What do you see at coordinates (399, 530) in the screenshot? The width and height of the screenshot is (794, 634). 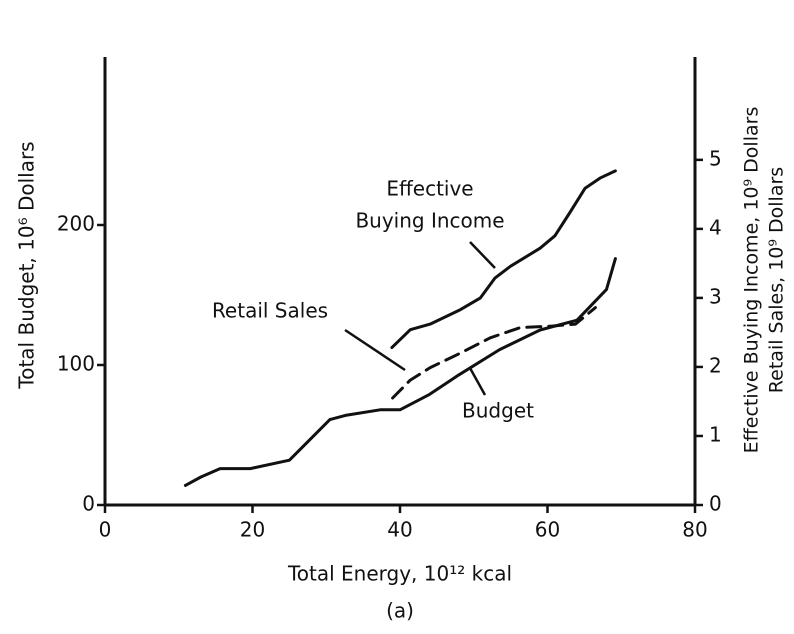 I see `x-tick-label: 40` at bounding box center [399, 530].